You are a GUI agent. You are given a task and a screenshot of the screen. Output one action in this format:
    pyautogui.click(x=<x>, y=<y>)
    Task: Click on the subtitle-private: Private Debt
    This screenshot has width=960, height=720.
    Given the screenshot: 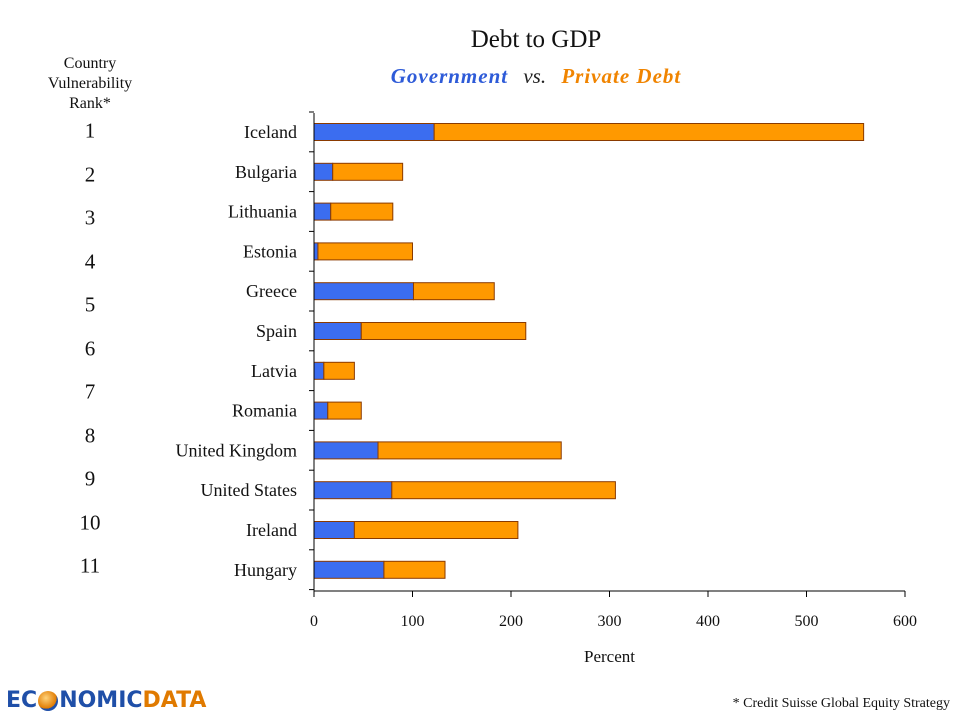 What is the action you would take?
    pyautogui.click(x=621, y=76)
    